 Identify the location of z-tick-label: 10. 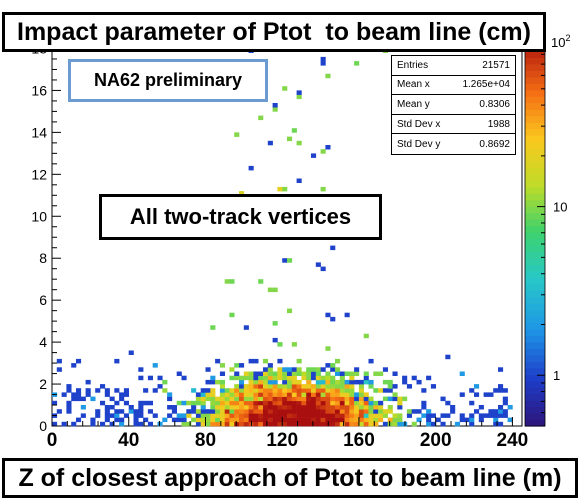
(560, 207).